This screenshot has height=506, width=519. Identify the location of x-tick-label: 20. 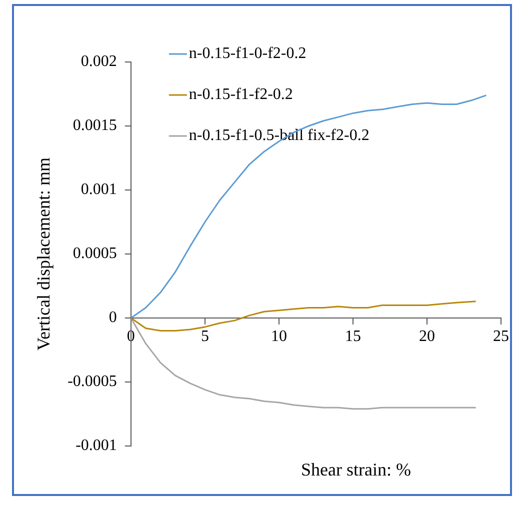
(426, 336).